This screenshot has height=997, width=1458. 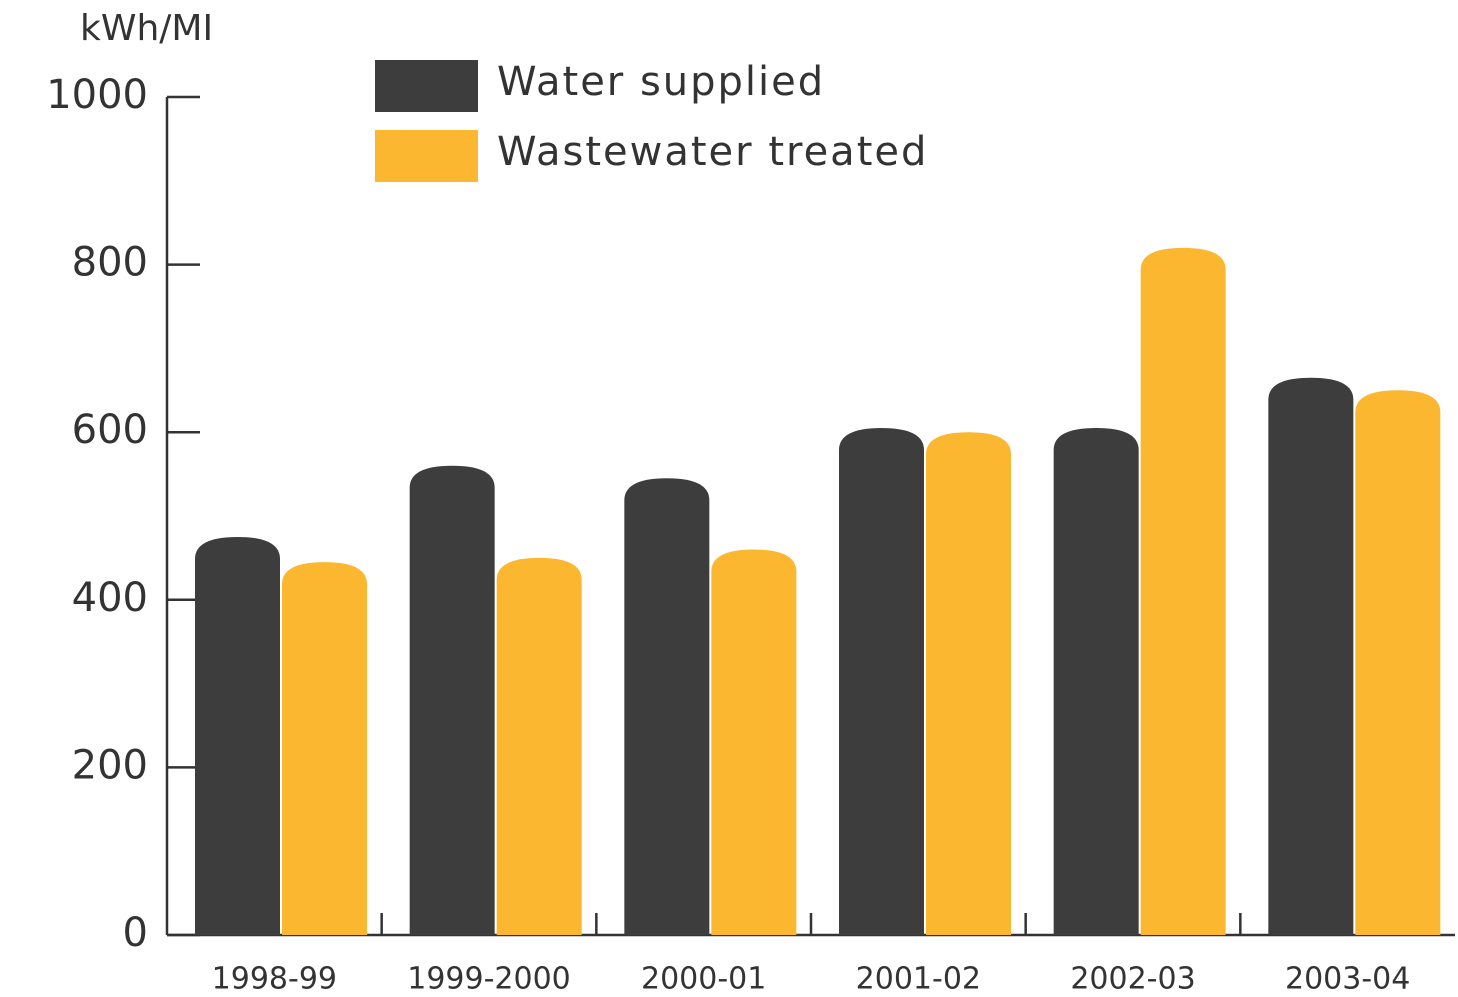 What do you see at coordinates (146, 28) in the screenshot?
I see `y-axis-label: kWh/MI` at bounding box center [146, 28].